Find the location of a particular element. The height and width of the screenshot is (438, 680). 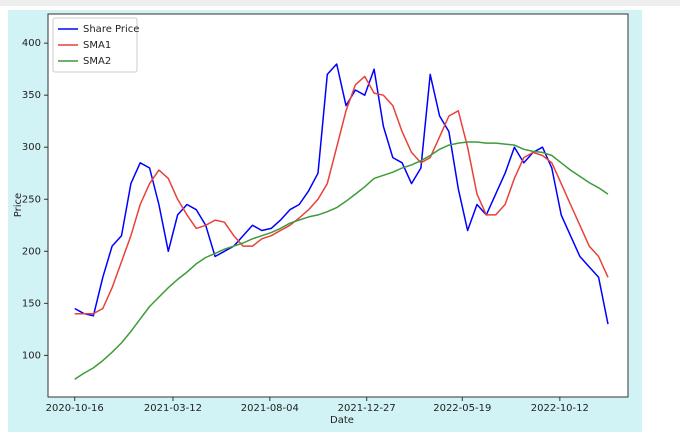

y-axis-label: Price is located at coordinates (18, 205).